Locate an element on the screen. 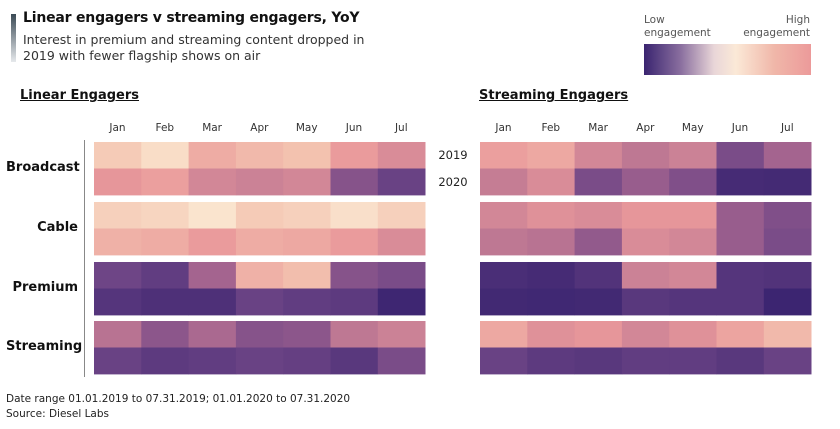 The width and height of the screenshot is (840, 429). heat-cell-p1-premium-2019-apr is located at coordinates (259, 275).